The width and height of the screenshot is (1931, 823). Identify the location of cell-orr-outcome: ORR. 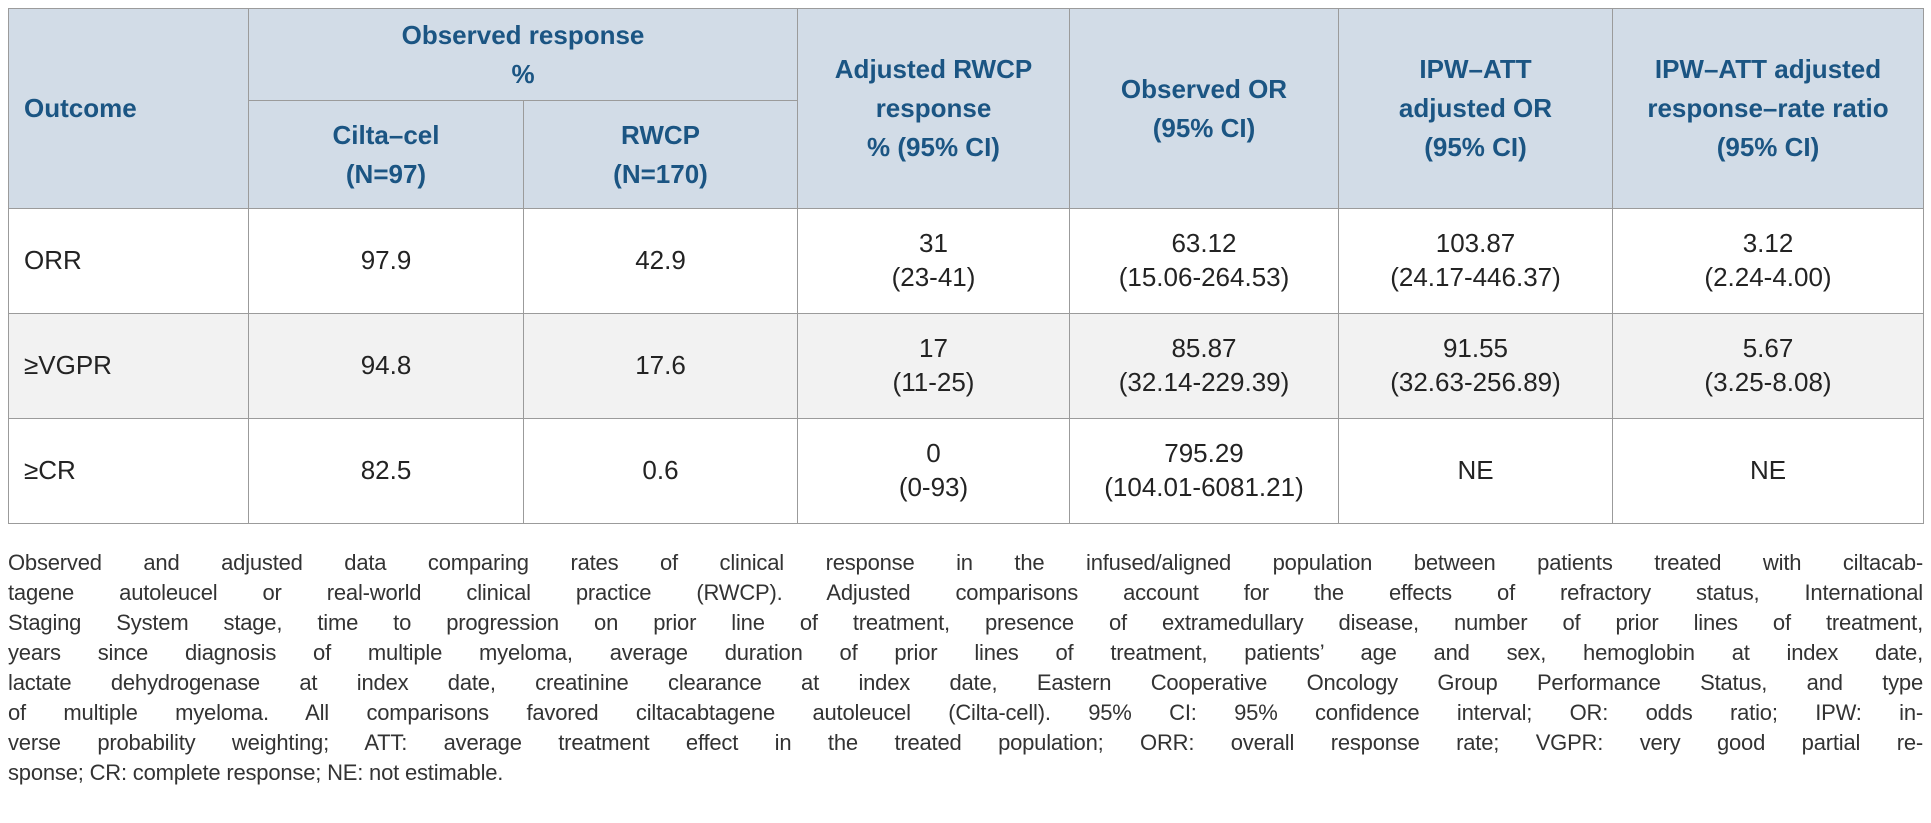
(128, 261).